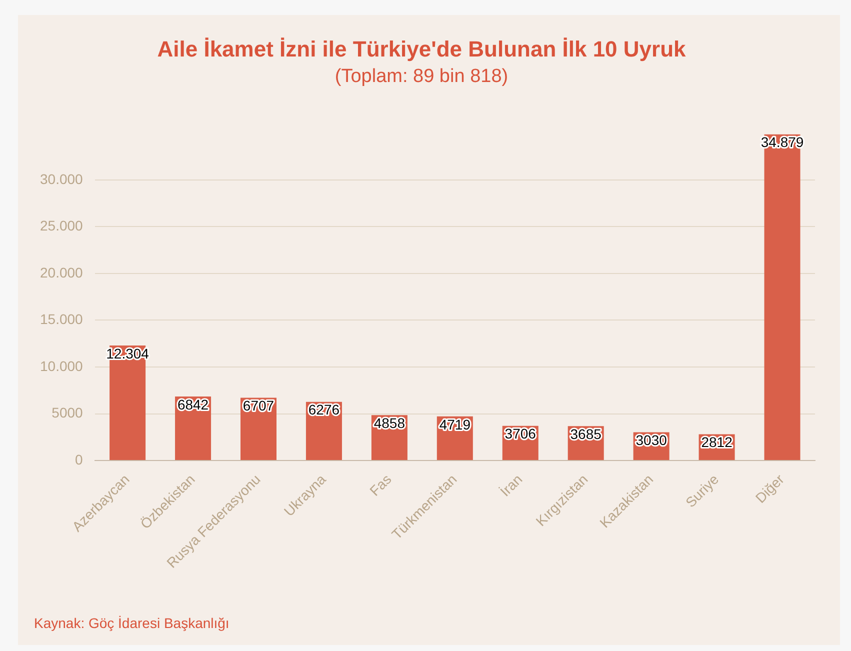  I want to click on data-label: 2812, so click(717, 442).